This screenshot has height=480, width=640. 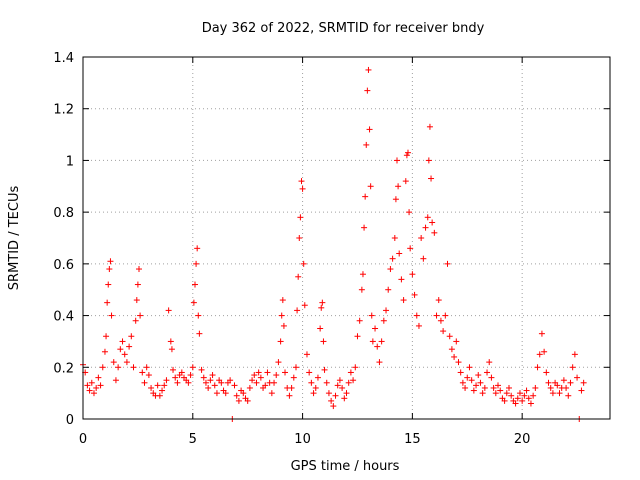 What do you see at coordinates (63, 58) in the screenshot?
I see `y-tick-label: 1.4` at bounding box center [63, 58].